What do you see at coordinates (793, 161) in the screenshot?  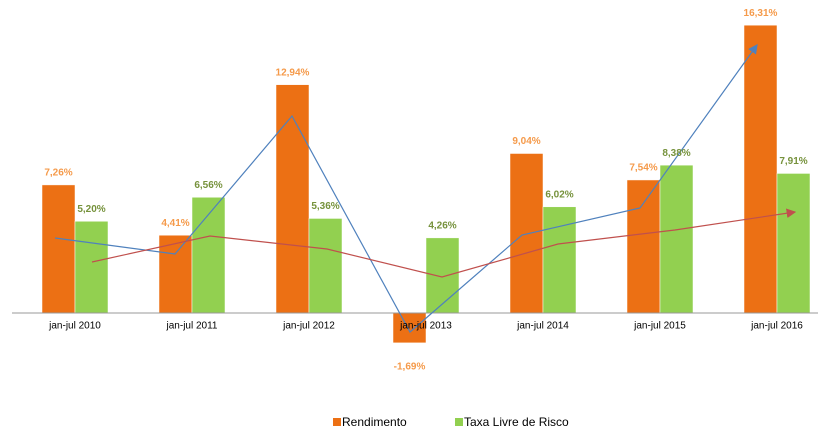 I see `data-label: 7,91%` at bounding box center [793, 161].